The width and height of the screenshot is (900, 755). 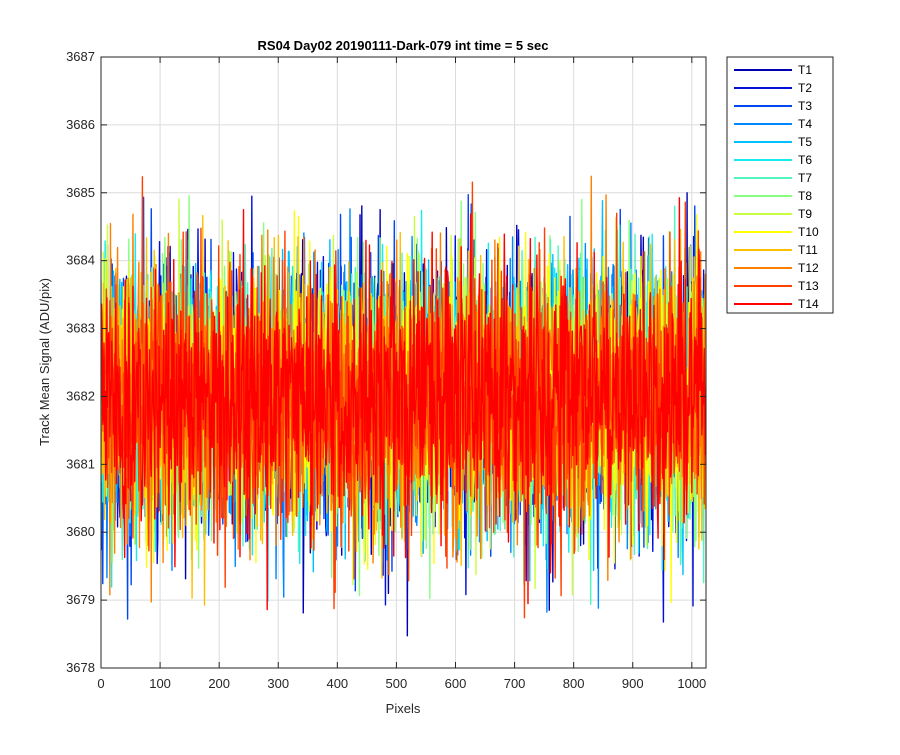 I want to click on x-tick-labels: 0 100 200 300 400 500 600 700 800 900 1000, so click(x=401, y=683).